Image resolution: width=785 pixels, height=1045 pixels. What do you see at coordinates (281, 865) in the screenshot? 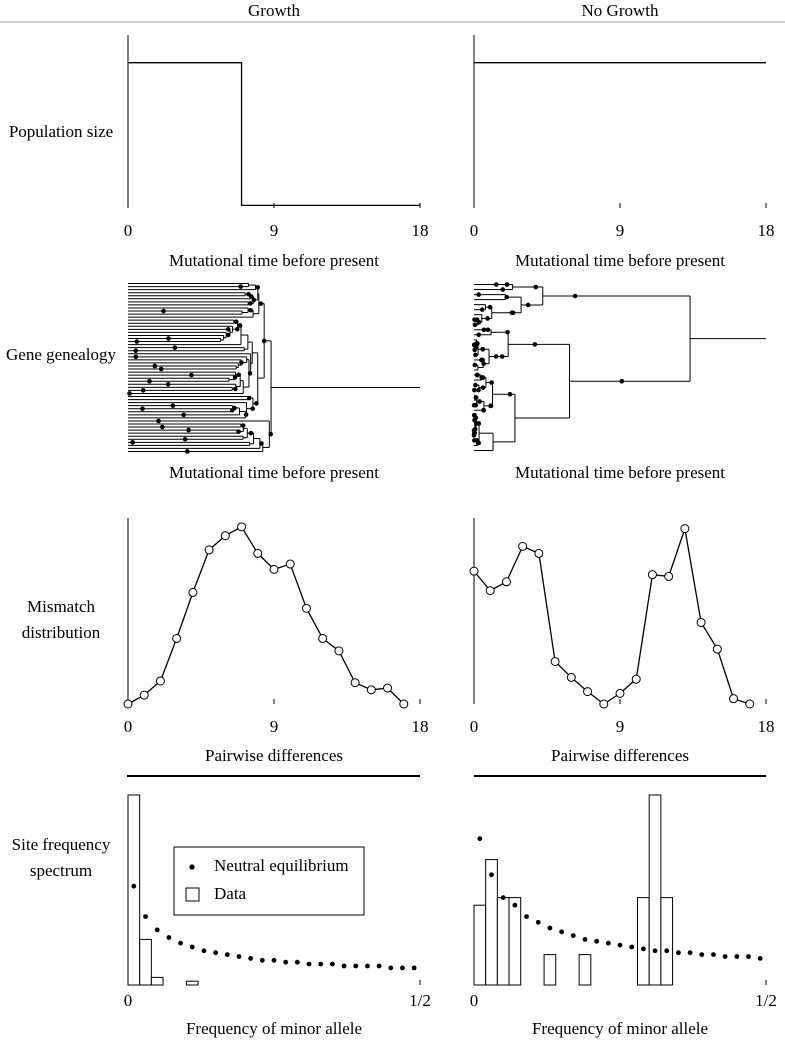
I see `legend-label: Neutral equilibrium` at bounding box center [281, 865].